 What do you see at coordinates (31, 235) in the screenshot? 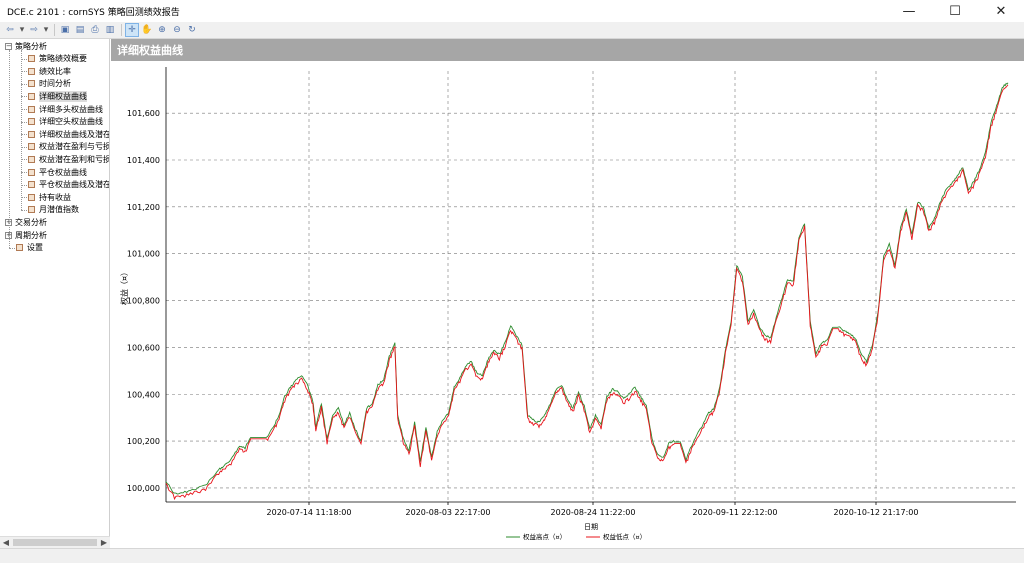
I see `tree-item-label: 周期分析` at bounding box center [31, 235].